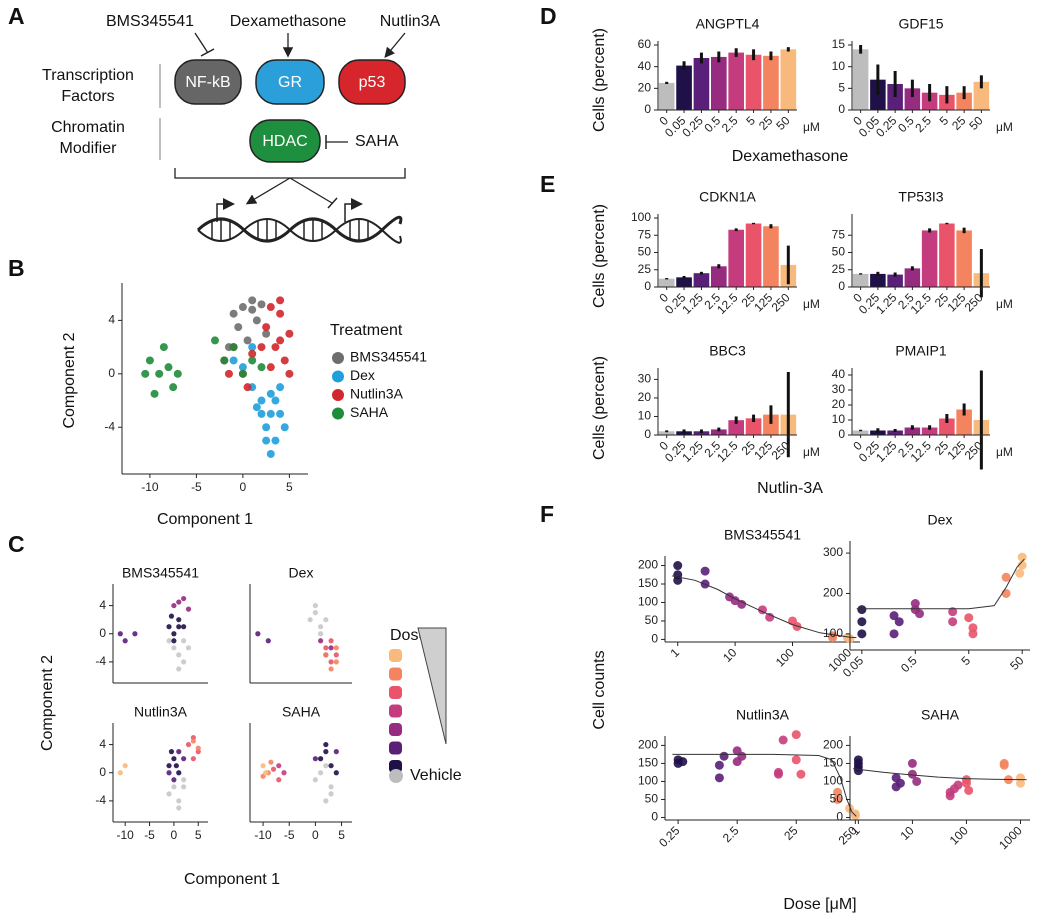 The image size is (1050, 921). What do you see at coordinates (791, 833) in the screenshot?
I see `x-tick-label: 25` at bounding box center [791, 833].